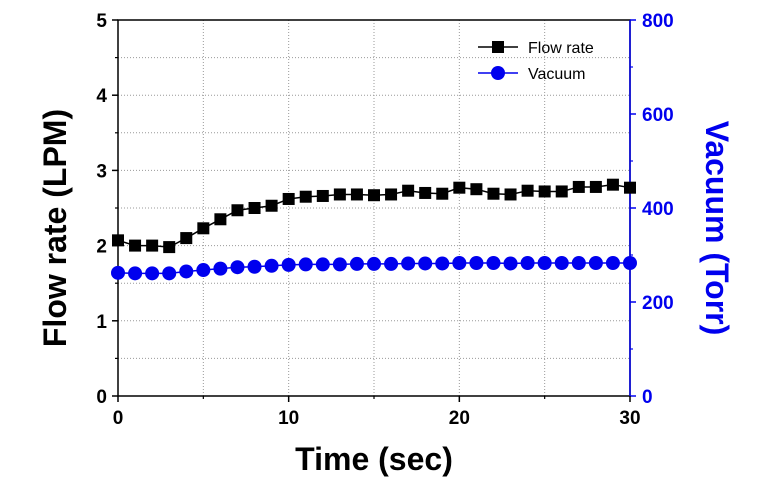  Describe the element at coordinates (377, 412) in the screenshot. I see `x-axis: 0 10 20 30` at that location.